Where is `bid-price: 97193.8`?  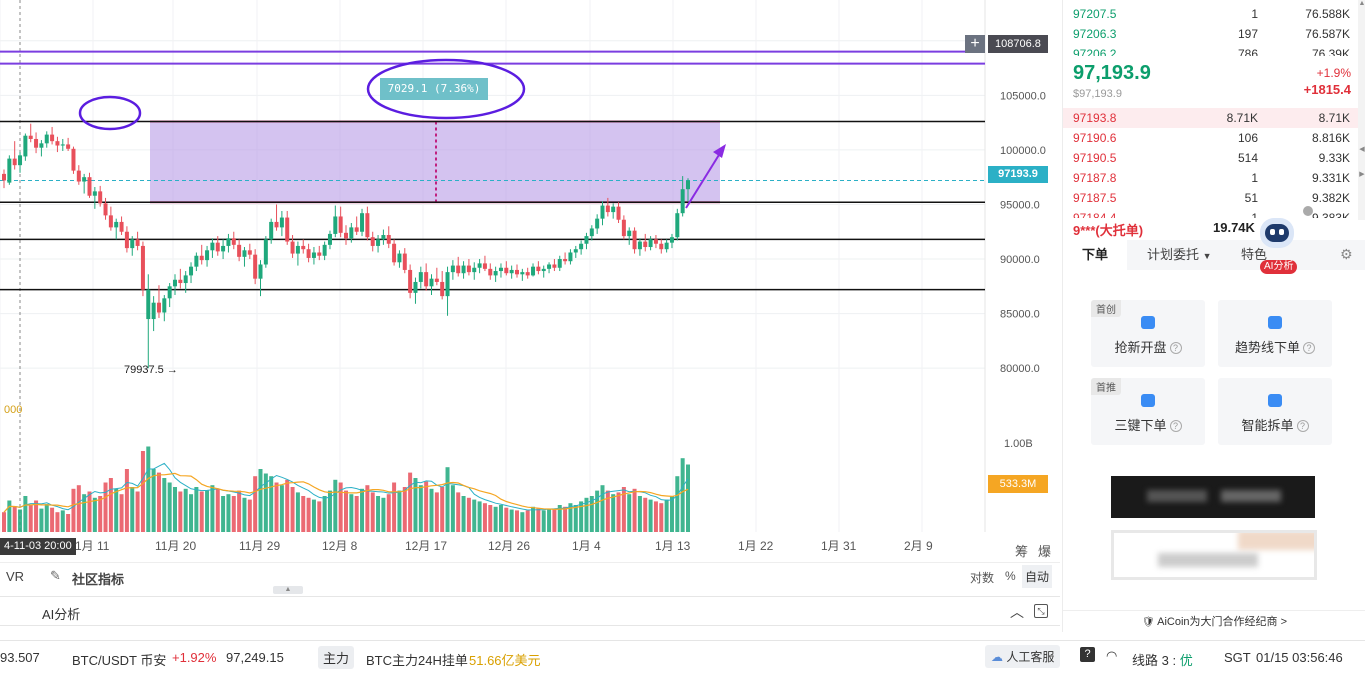 bid-price: 97193.8 is located at coordinates (1095, 118).